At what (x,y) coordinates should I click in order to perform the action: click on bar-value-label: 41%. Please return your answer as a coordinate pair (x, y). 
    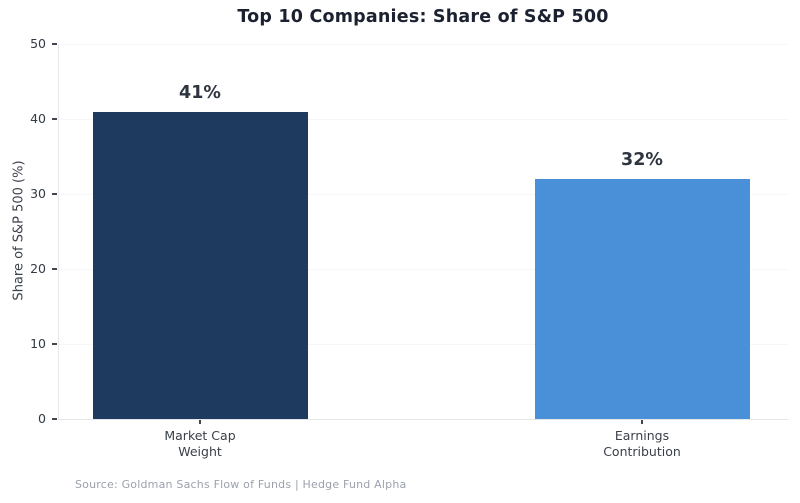
    Looking at the image, I should click on (200, 92).